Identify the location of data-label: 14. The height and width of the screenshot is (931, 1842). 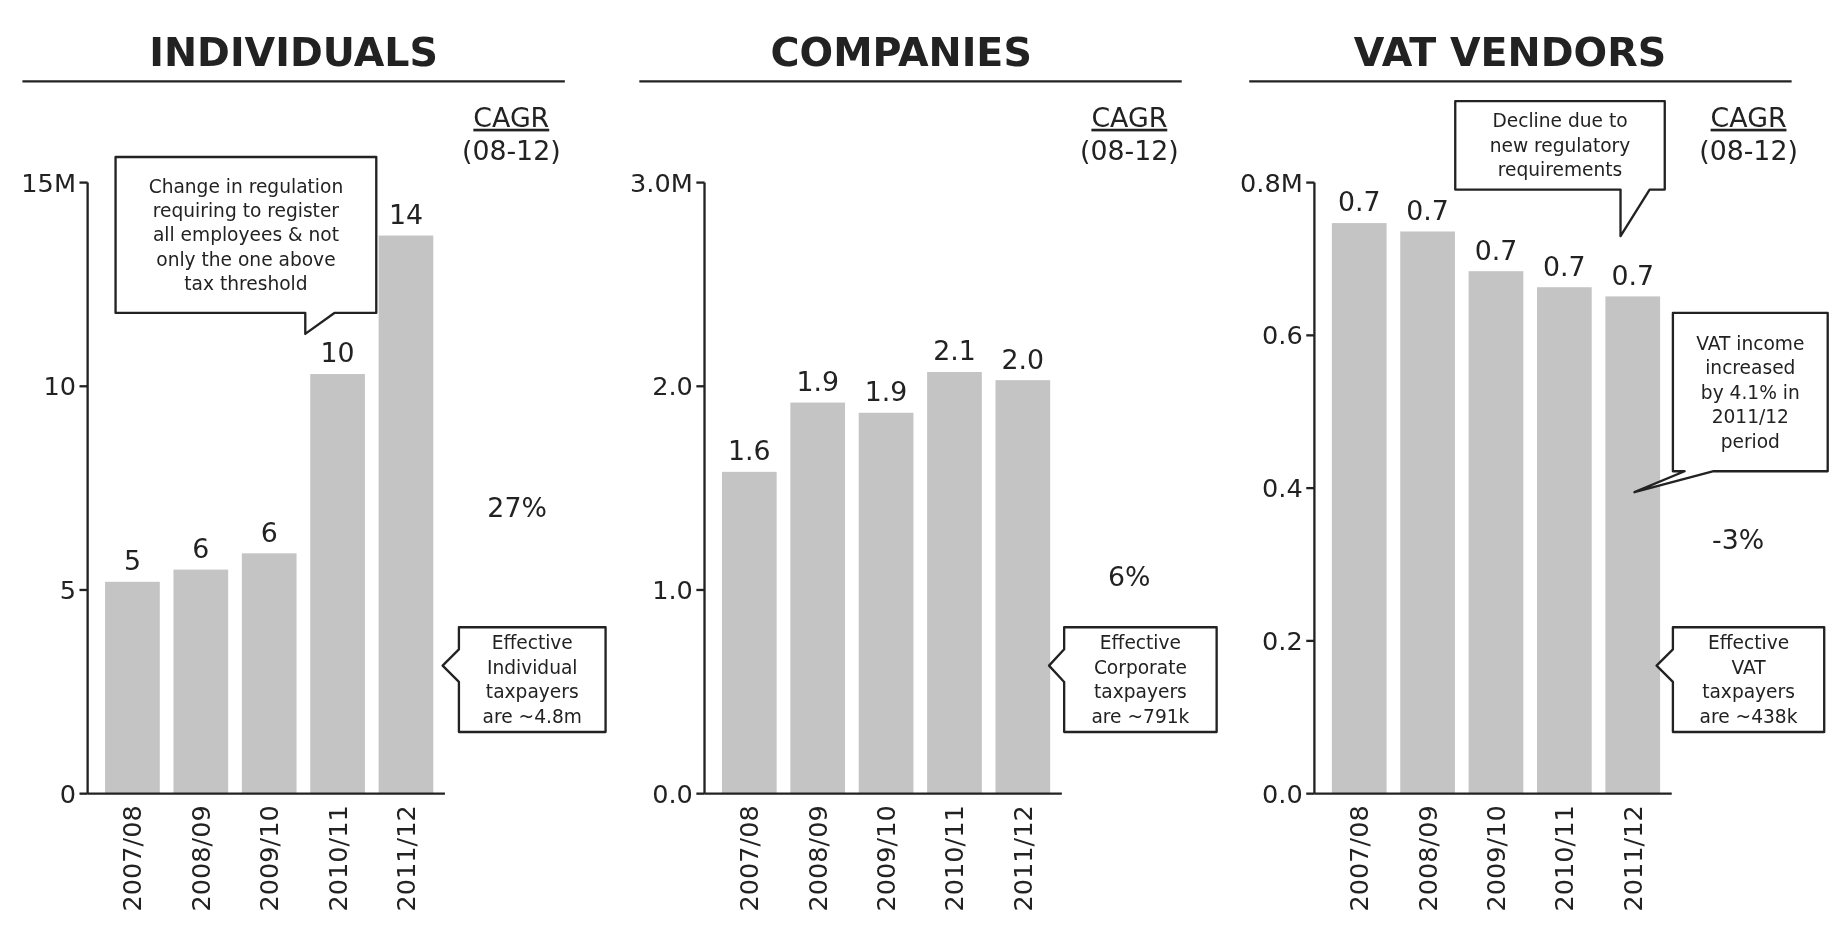
(405, 214).